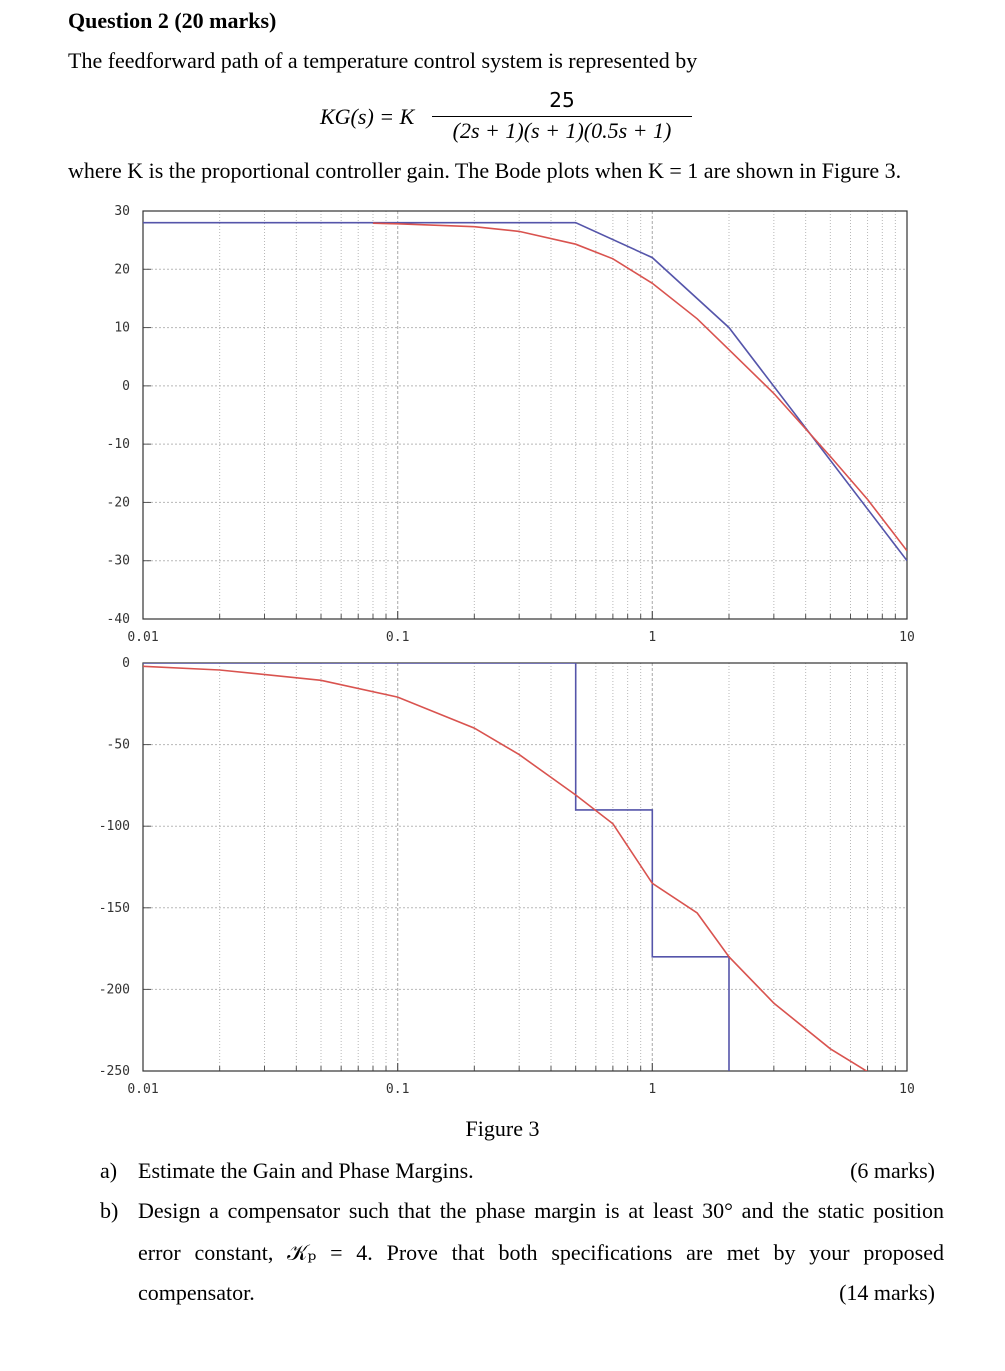 The height and width of the screenshot is (1371, 1005). Describe the element at coordinates (109, 1170) in the screenshot. I see `part-a-label: a)` at that location.